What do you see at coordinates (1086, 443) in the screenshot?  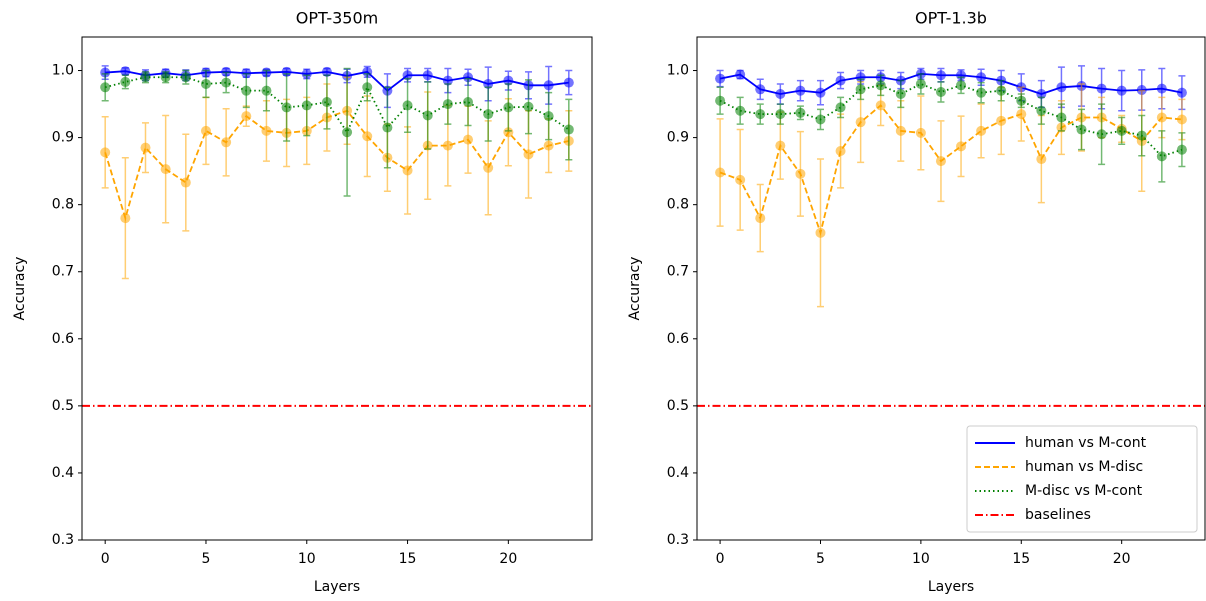 I see `legend-label: human vs M-cont` at bounding box center [1086, 443].